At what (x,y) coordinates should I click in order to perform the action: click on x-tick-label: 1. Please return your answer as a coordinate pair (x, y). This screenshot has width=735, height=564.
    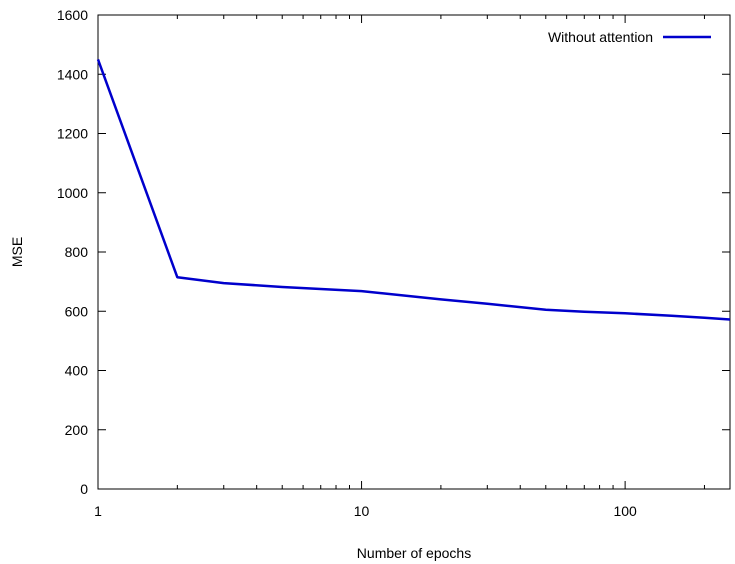
    Looking at the image, I should click on (98, 511).